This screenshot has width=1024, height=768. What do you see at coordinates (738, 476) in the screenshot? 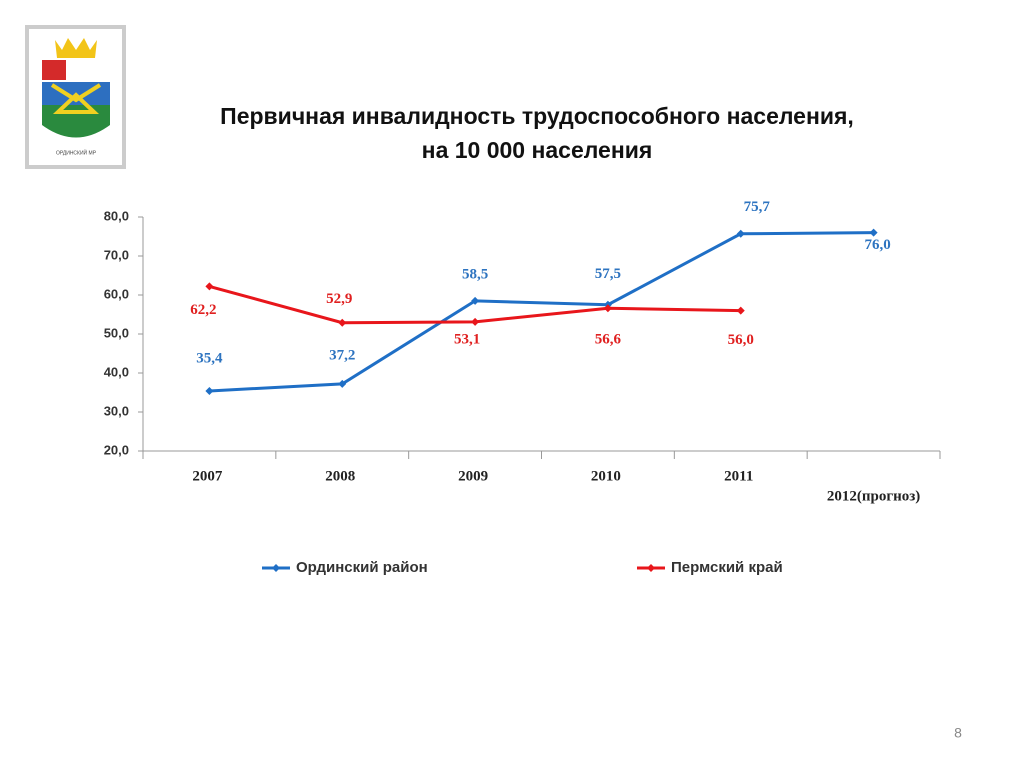
I see `x-tick-label: 2011` at bounding box center [738, 476].